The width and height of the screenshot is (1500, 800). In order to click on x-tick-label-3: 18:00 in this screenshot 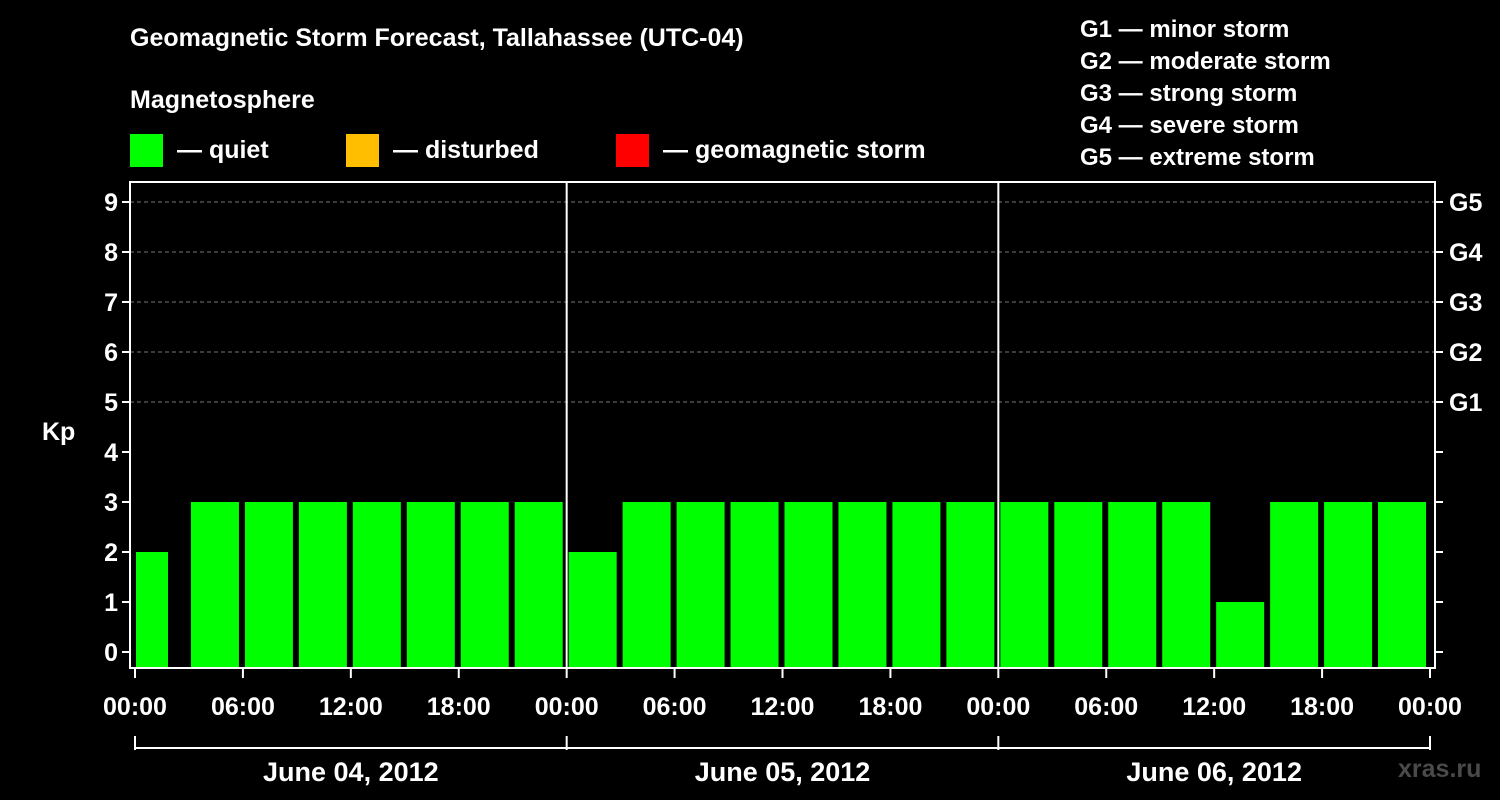, I will do `click(459, 707)`.